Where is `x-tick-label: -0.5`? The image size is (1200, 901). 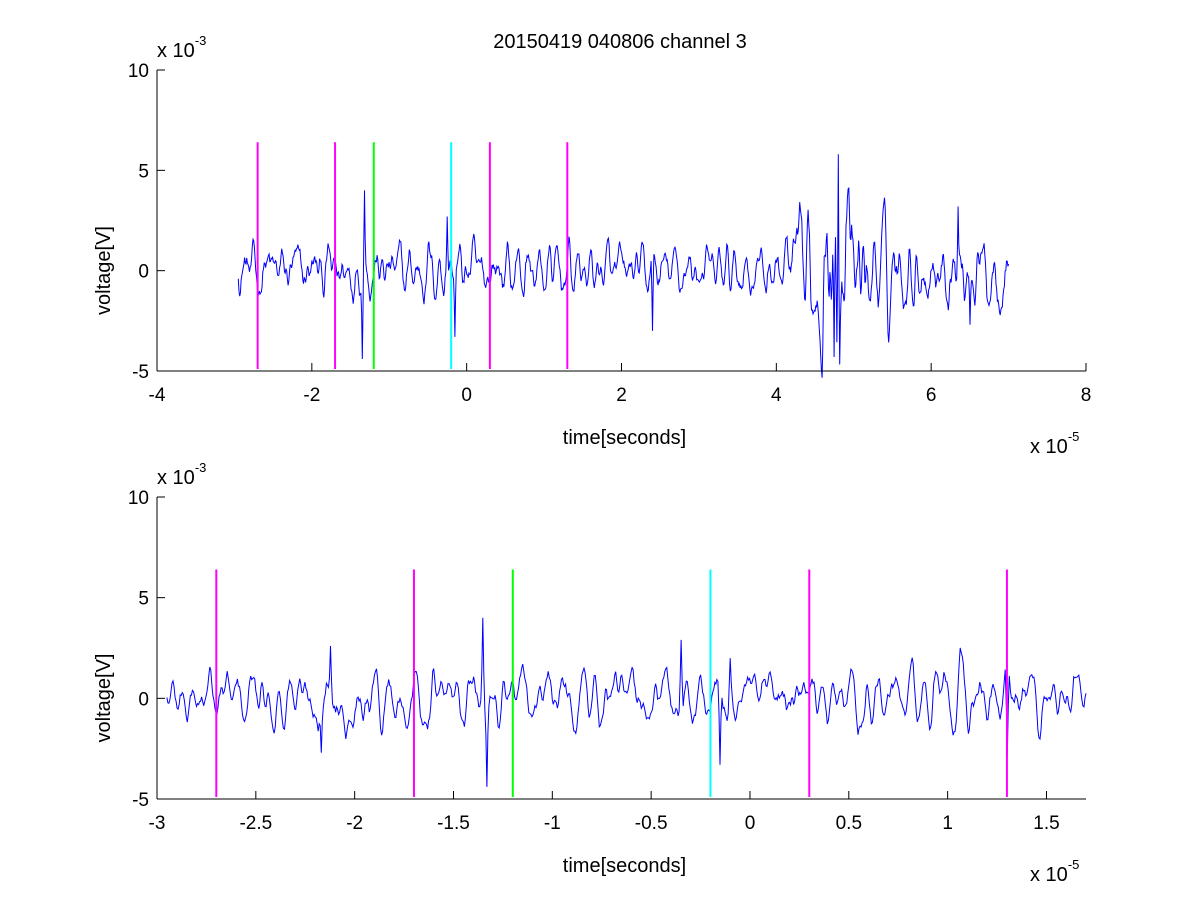 x-tick-label: -0.5 is located at coordinates (651, 823).